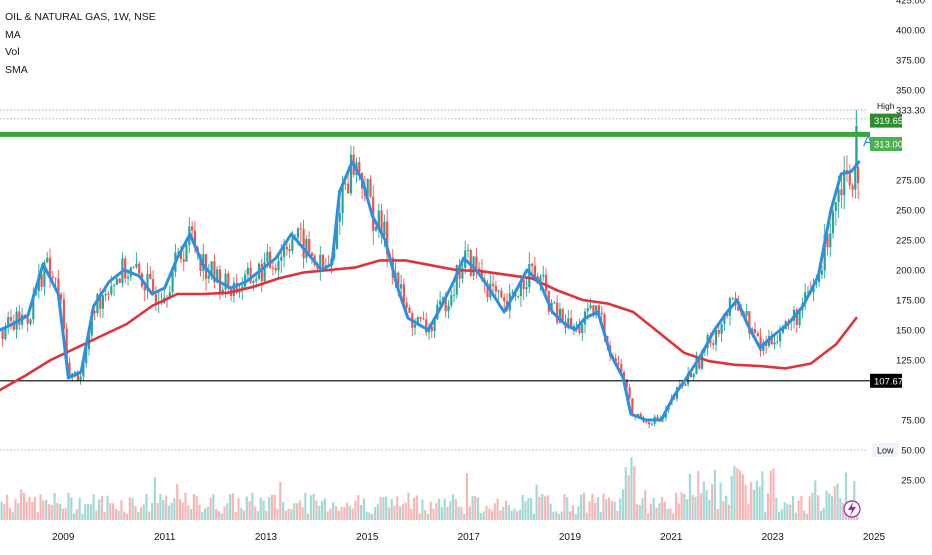 This screenshot has height=555, width=932. What do you see at coordinates (910, 3) in the screenshot?
I see `y-tick-label: 425.00` at bounding box center [910, 3].